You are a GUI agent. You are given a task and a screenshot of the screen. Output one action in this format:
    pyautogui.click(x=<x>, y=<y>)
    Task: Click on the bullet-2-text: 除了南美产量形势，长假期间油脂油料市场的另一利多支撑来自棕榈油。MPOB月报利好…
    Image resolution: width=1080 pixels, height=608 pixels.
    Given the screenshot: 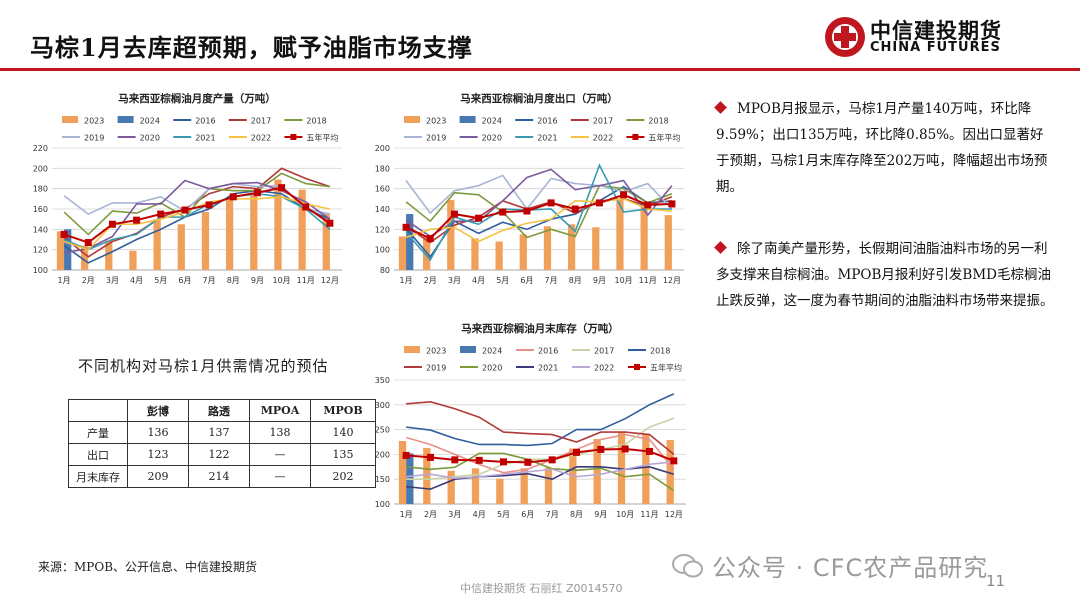 What is the action you would take?
    pyautogui.click(x=885, y=275)
    